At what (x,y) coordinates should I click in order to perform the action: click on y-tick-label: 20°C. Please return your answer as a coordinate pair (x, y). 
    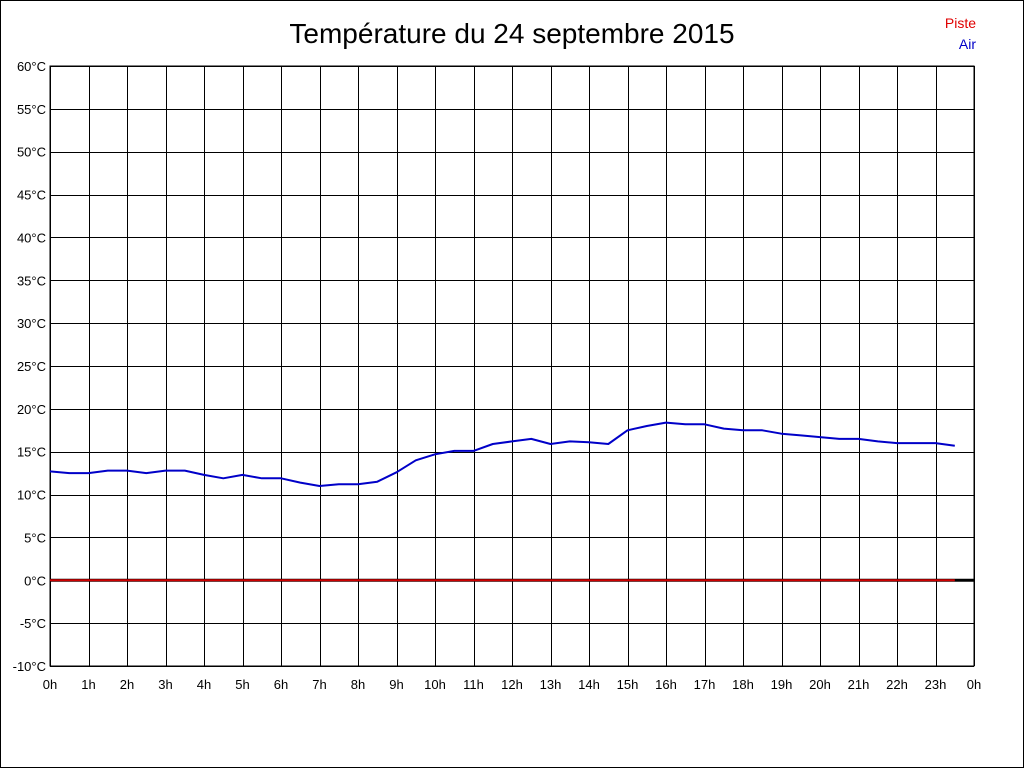
    Looking at the image, I should click on (31, 409).